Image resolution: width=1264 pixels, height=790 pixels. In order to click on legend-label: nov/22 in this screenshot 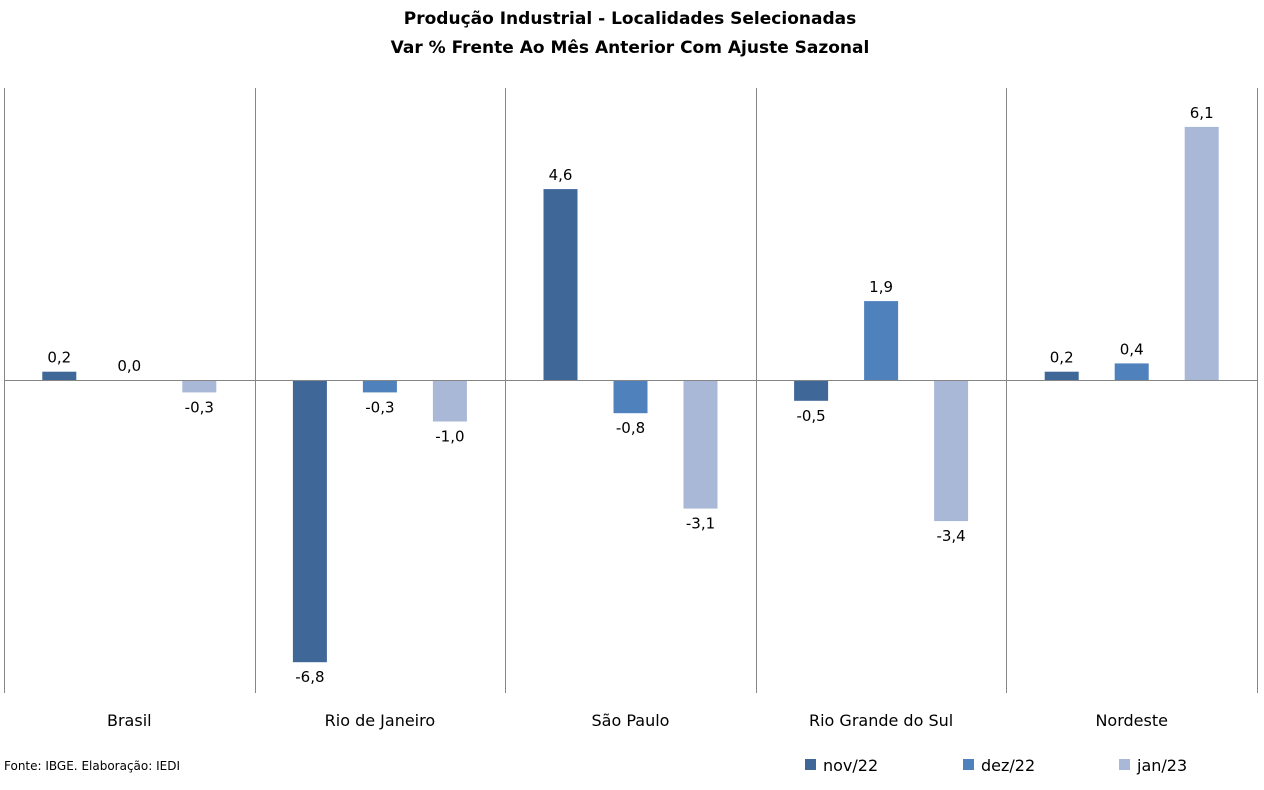, I will do `click(850, 765)`.